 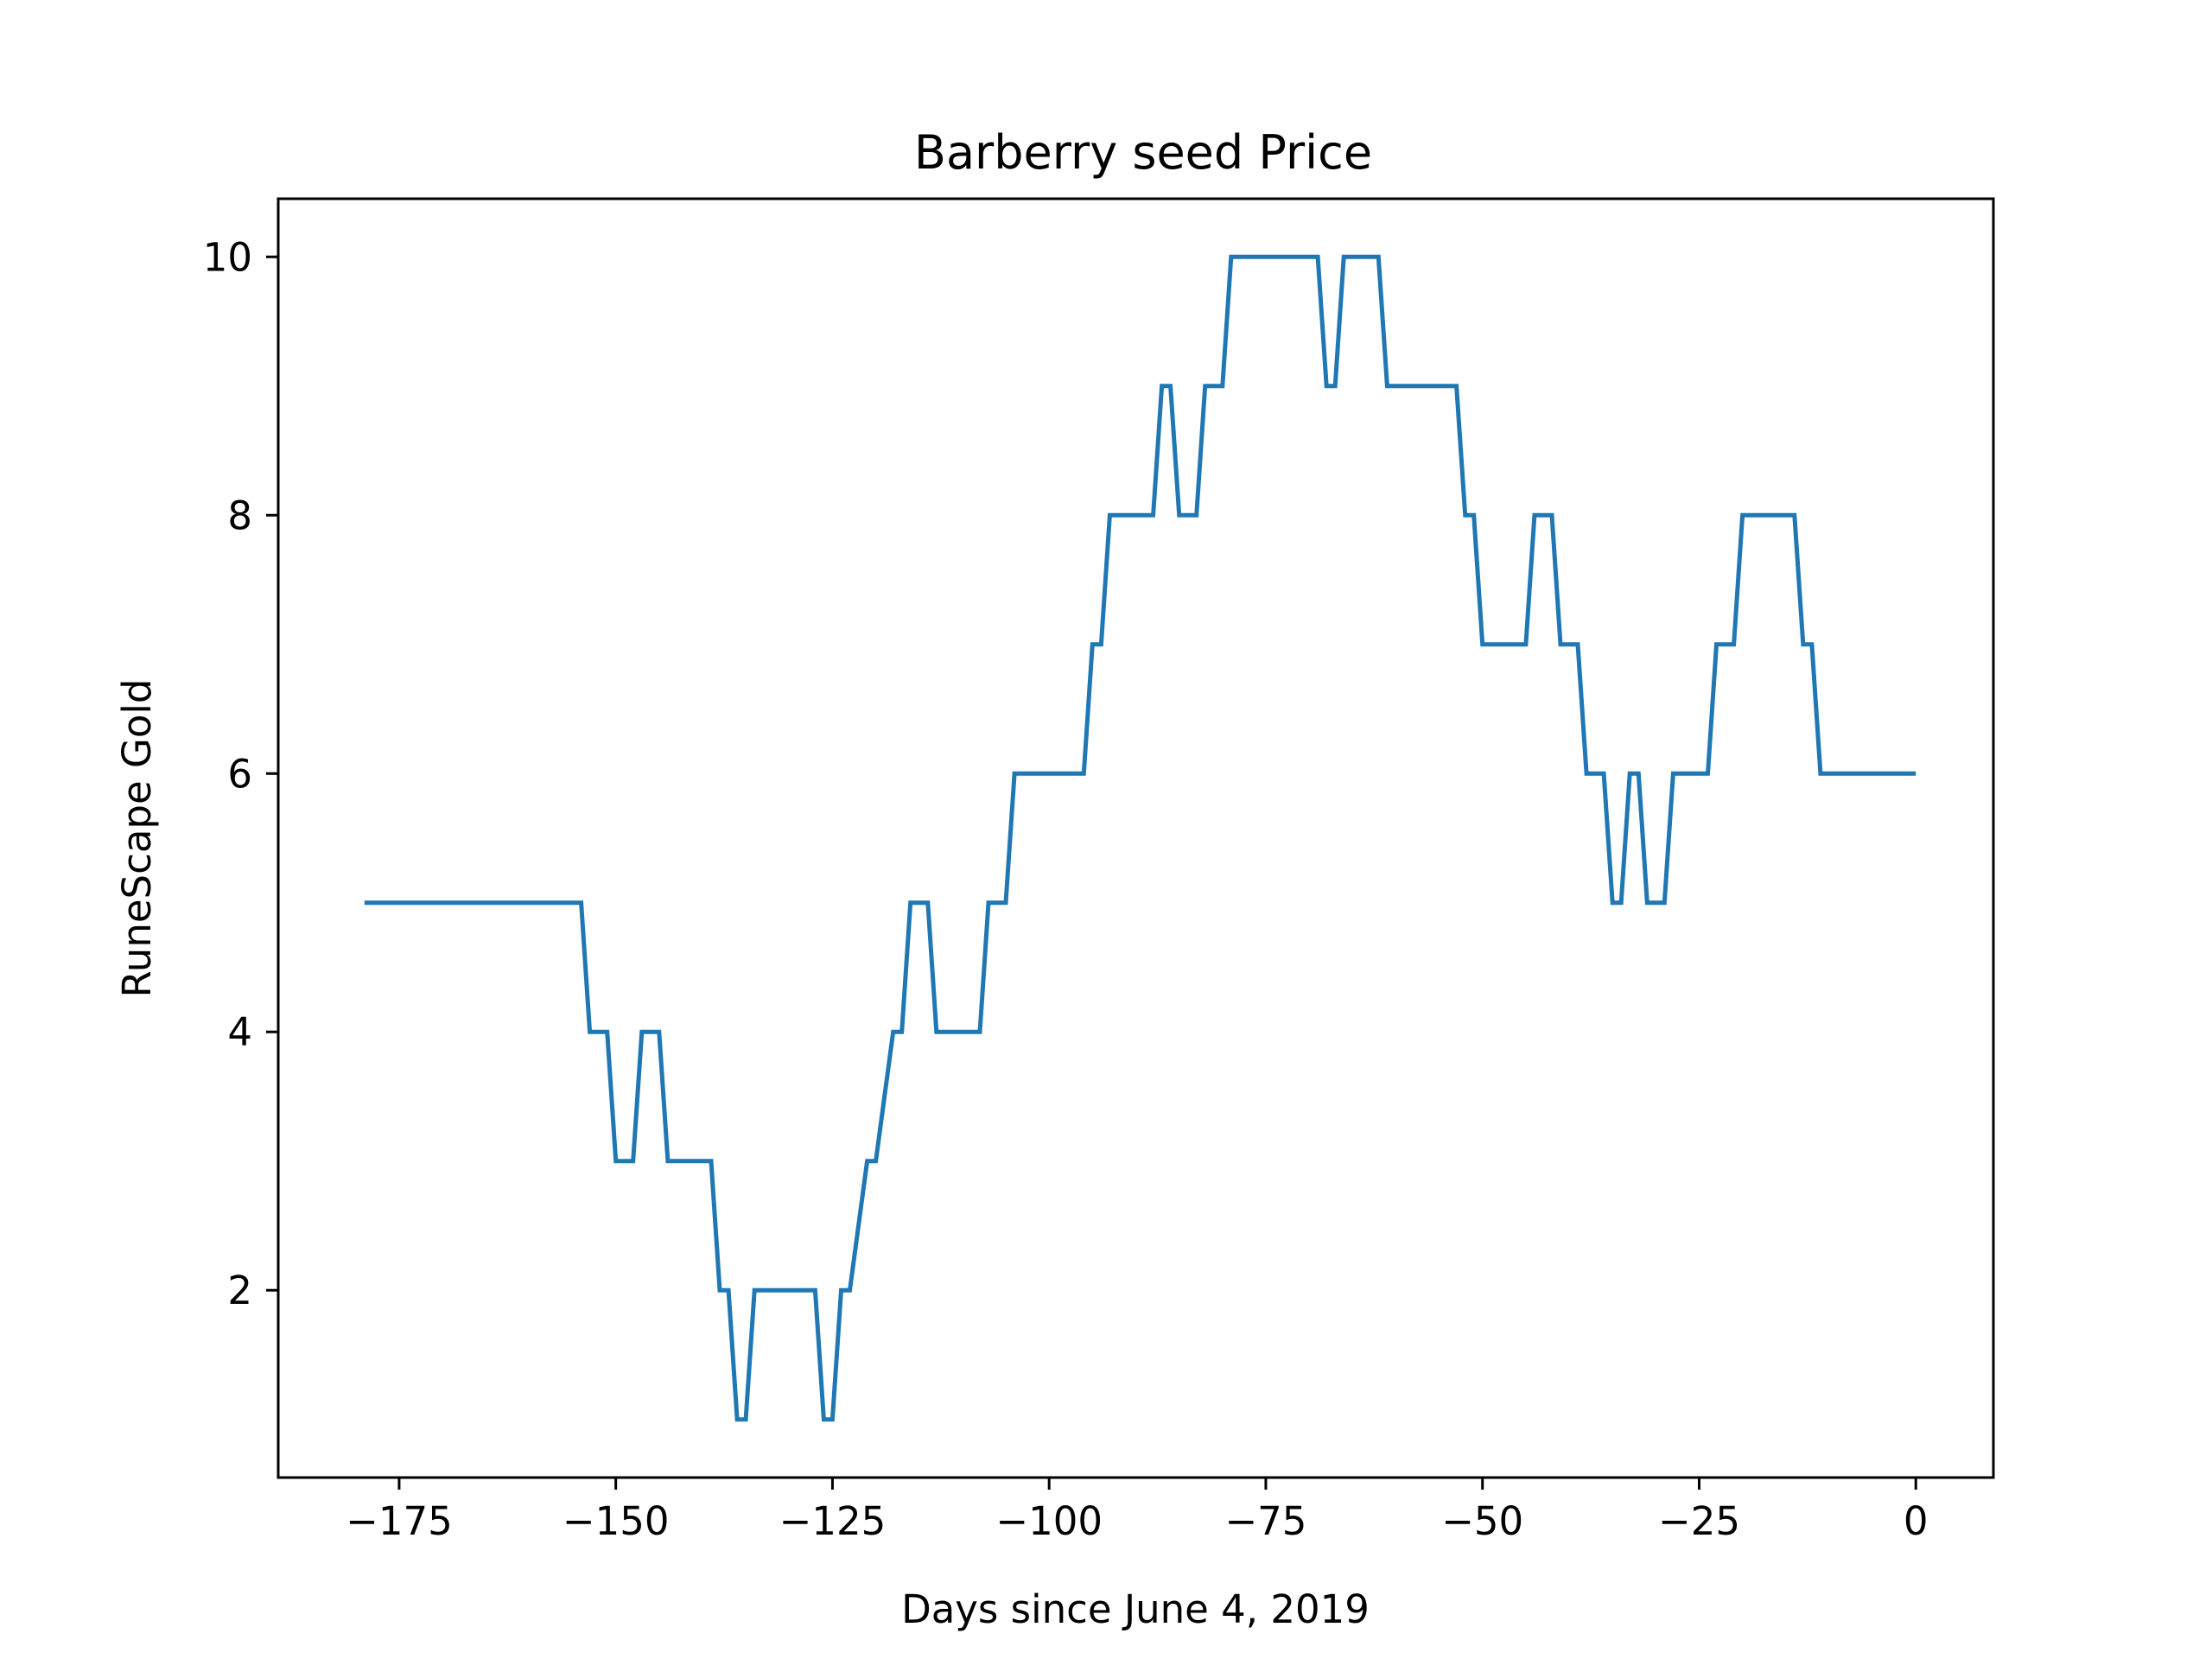 I want to click on chart-title: Barberry seed Price, so click(x=1143, y=152).